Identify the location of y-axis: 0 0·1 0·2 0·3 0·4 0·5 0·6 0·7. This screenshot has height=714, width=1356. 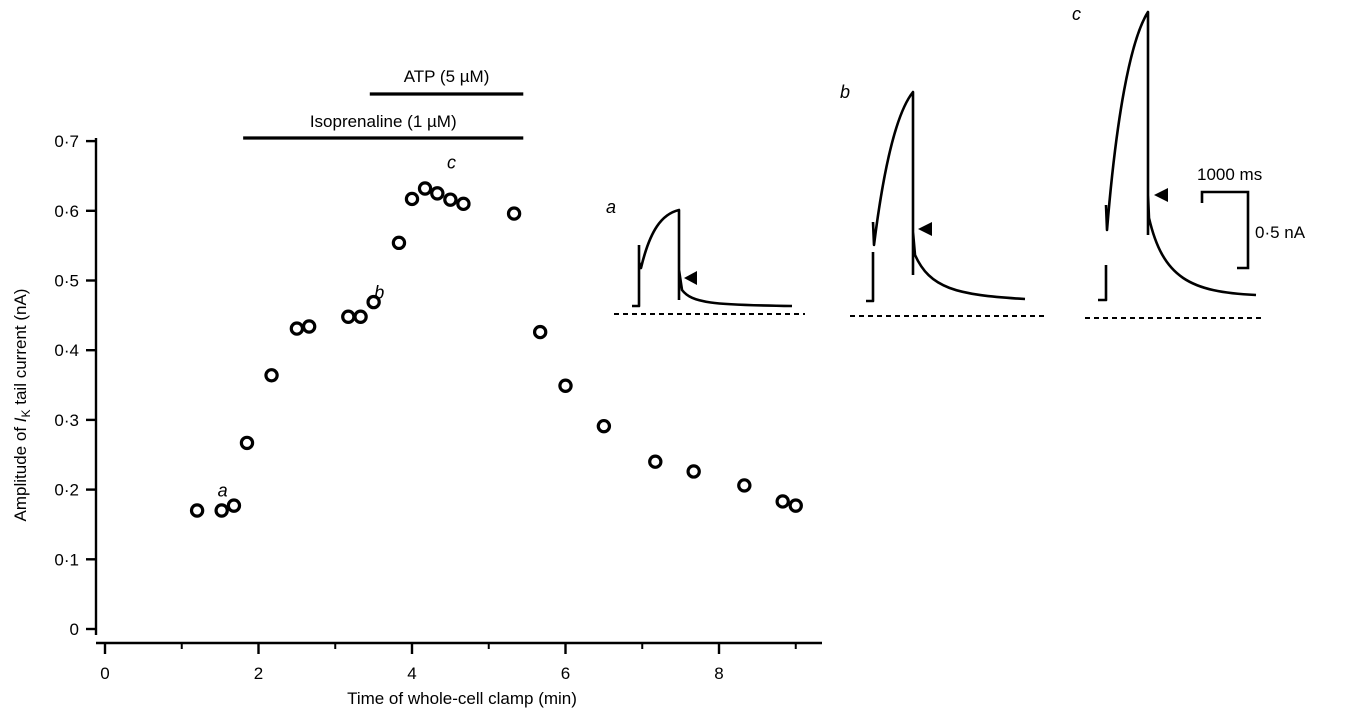
(76, 385).